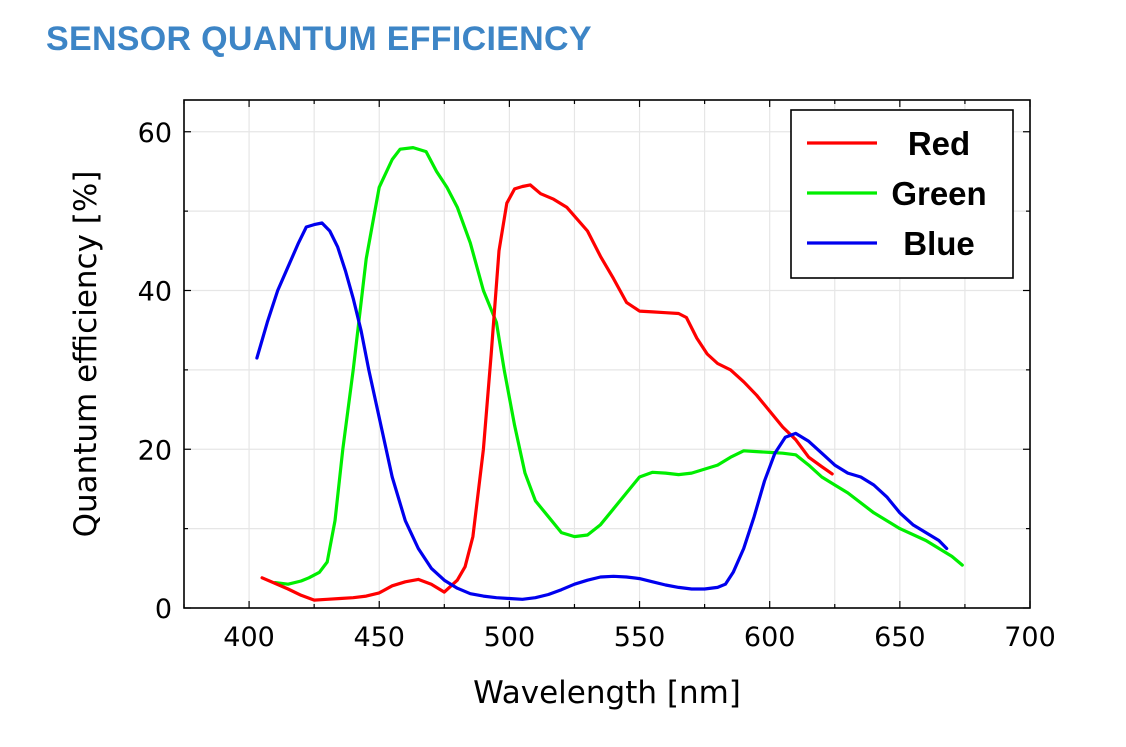 This screenshot has height=747, width=1126. Describe the element at coordinates (1030, 637) in the screenshot. I see `x-tick-label: 700` at that location.